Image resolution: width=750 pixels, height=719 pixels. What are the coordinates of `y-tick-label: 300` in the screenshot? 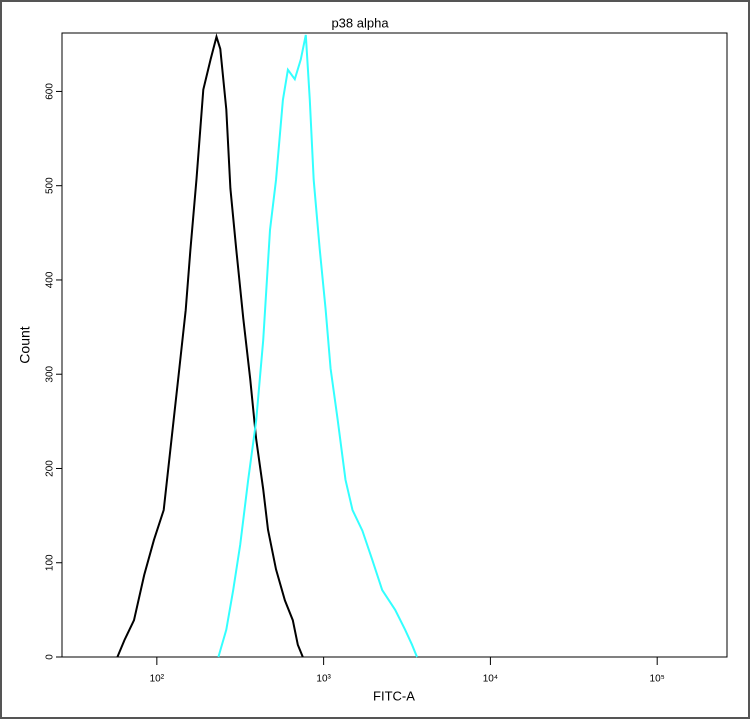 It's located at (50, 373).